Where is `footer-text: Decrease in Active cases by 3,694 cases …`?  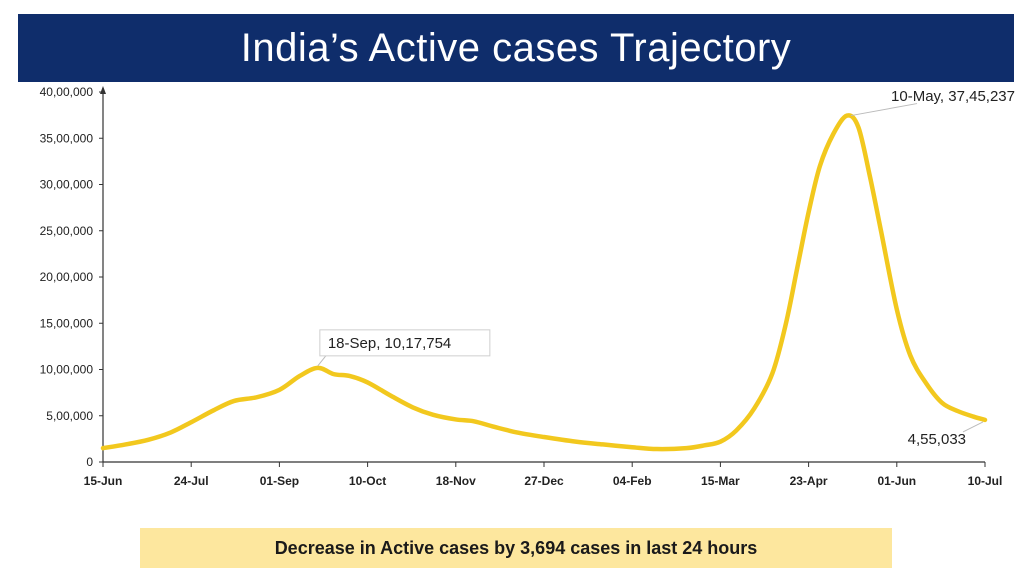
footer-text: Decrease in Active cases by 3,694 cases … is located at coordinates (516, 547).